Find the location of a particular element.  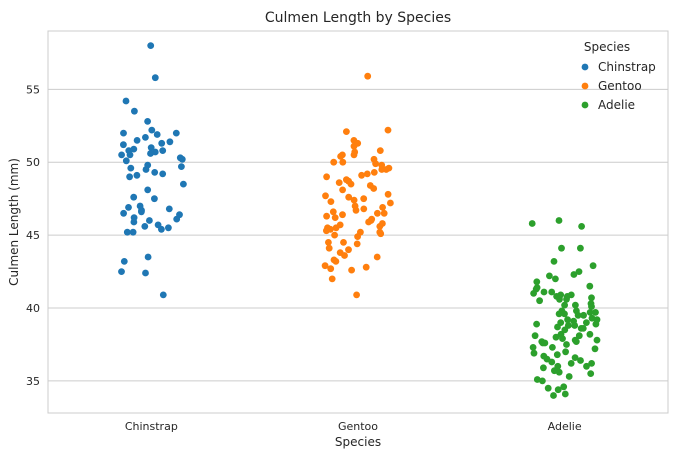

x-axis-ticks: Chinstrap Gentoo Adelie is located at coordinates (353, 426).